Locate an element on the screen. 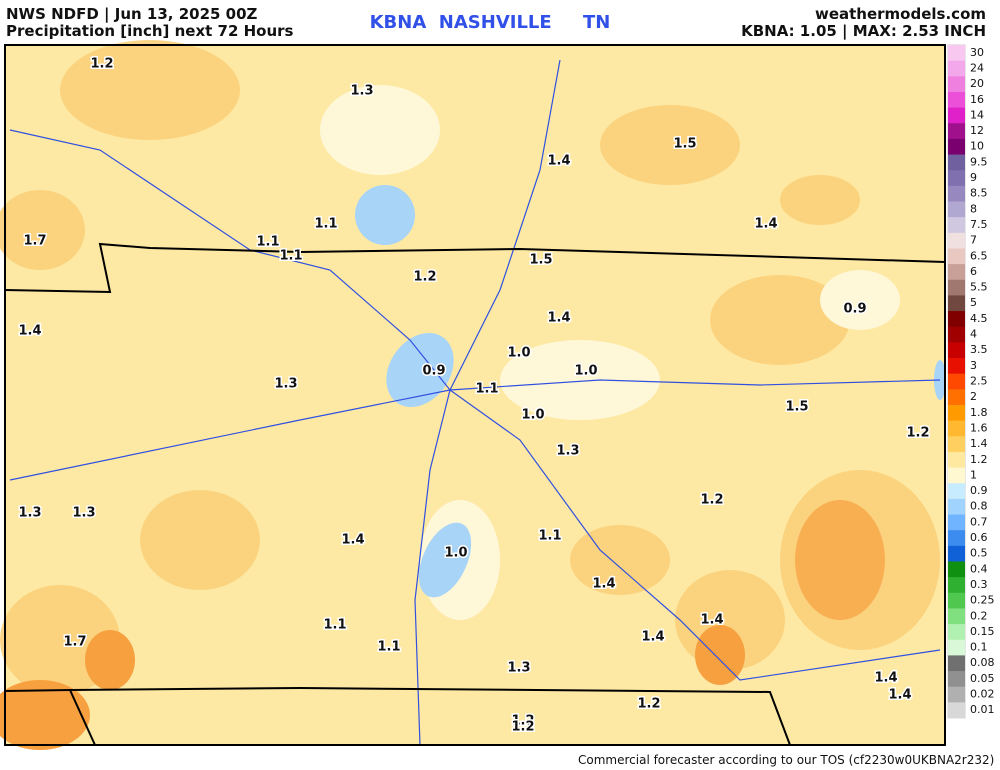 The height and width of the screenshot is (770, 1000). legend-label: 0.2 is located at coordinates (979, 615).